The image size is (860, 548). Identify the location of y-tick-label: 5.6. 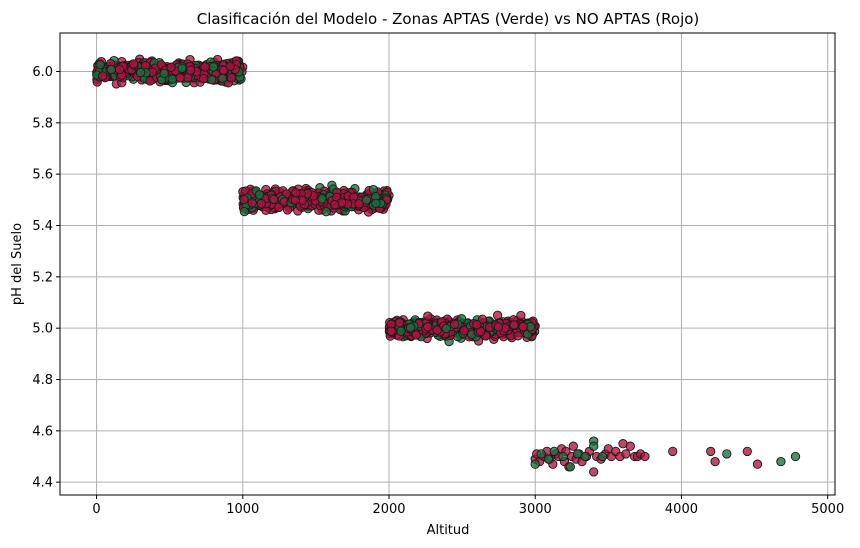
(42, 175).